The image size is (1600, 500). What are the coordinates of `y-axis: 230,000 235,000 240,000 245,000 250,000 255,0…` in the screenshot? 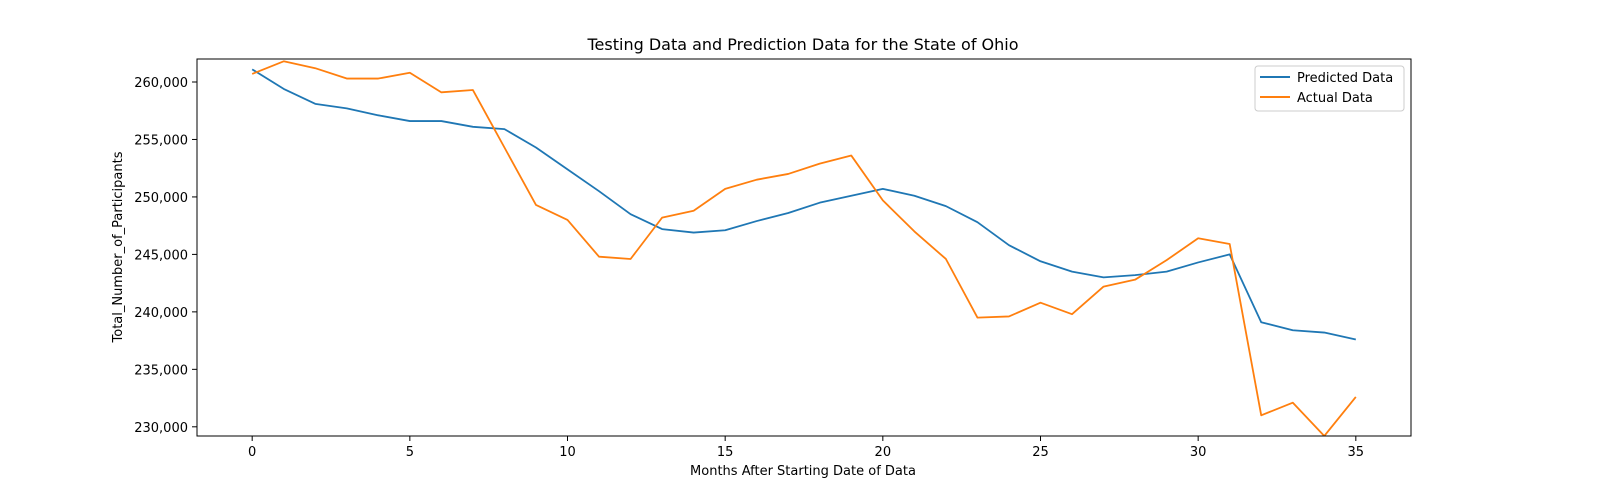 It's located at (165, 256).